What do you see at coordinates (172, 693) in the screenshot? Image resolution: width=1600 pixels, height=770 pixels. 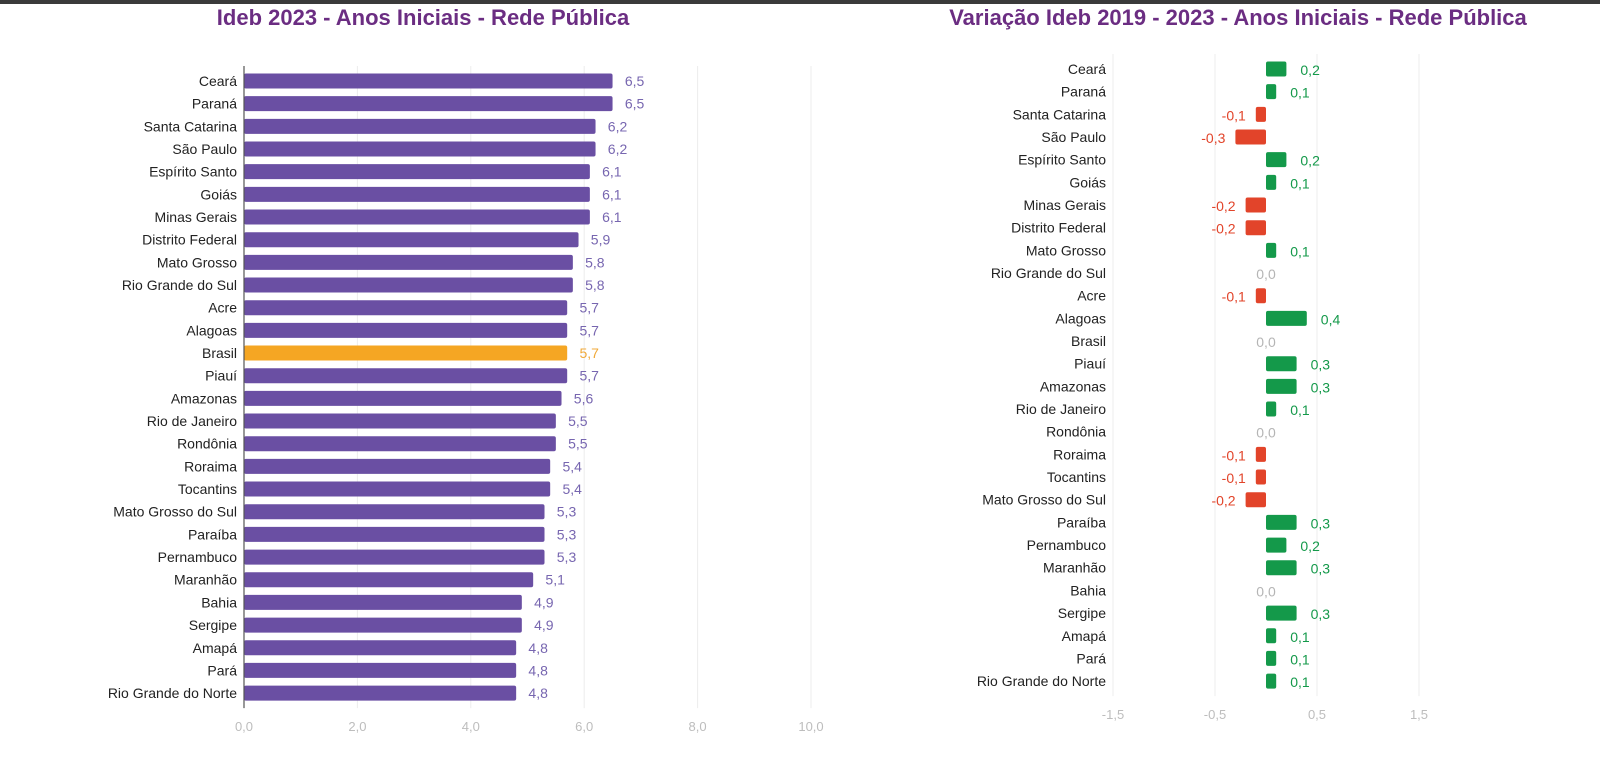 I see `category-label: Rio Grande do Norte` at bounding box center [172, 693].